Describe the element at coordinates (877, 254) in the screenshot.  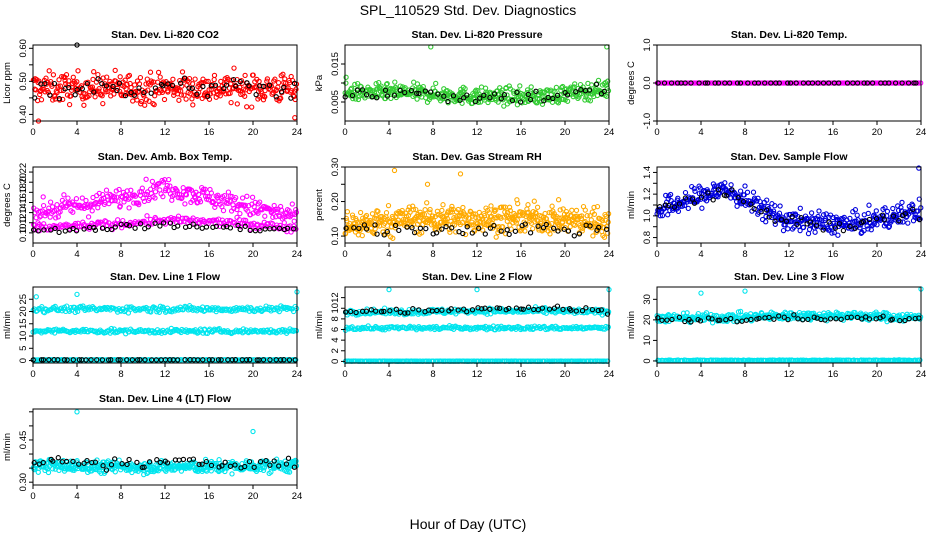
I see `x-tick-label: 20` at that location.